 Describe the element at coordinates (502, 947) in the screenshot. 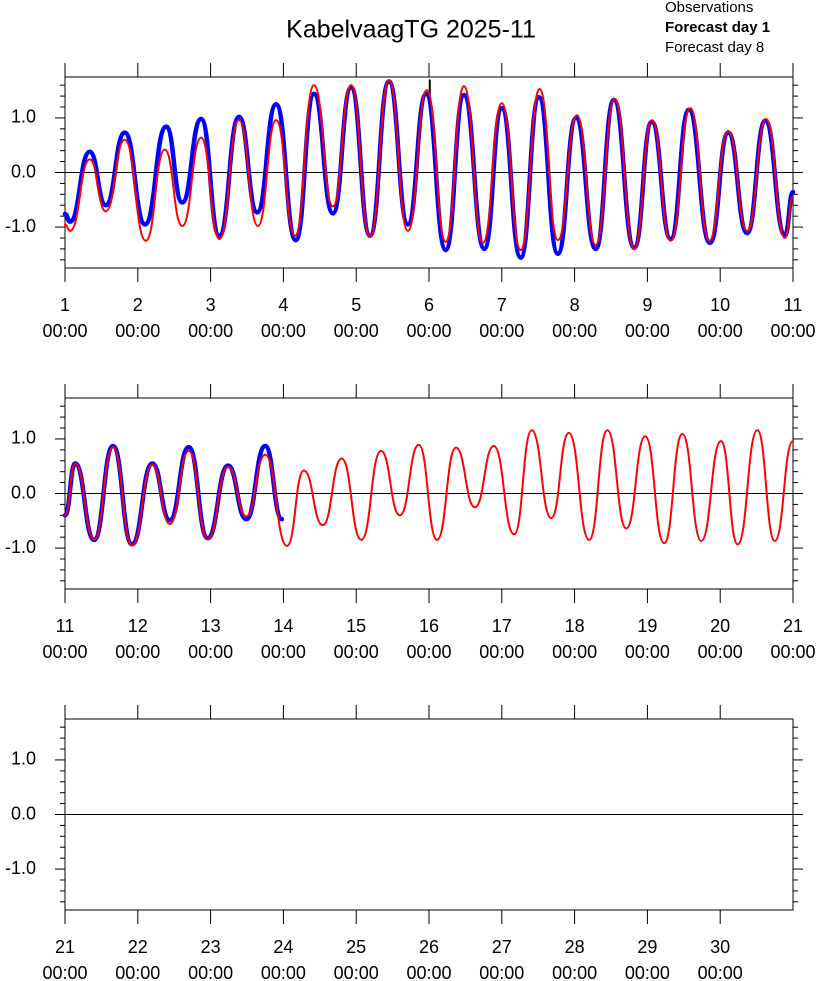

I see `x-tick-label: 27` at that location.